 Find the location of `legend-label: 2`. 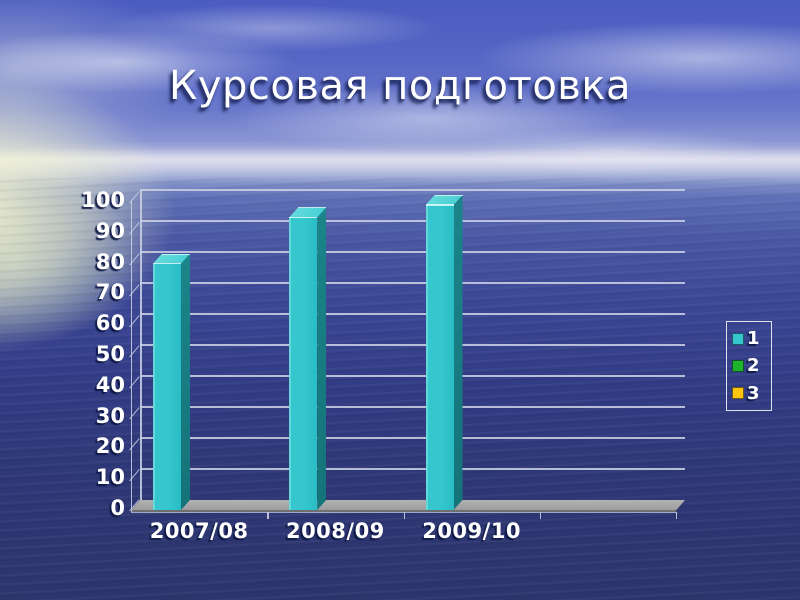

legend-label: 2 is located at coordinates (753, 366).